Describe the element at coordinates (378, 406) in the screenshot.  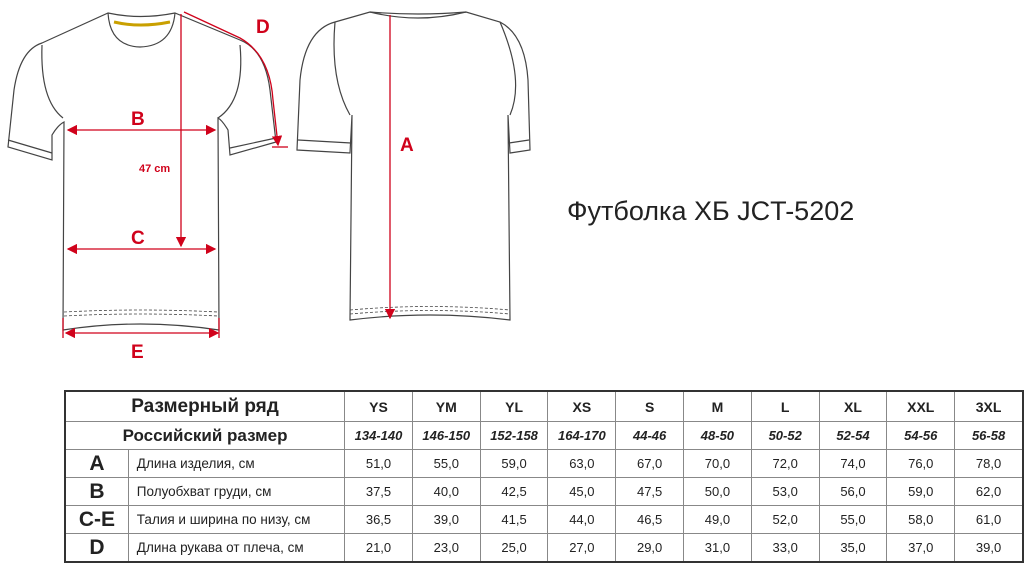
I see `size-cell: YS` at that location.